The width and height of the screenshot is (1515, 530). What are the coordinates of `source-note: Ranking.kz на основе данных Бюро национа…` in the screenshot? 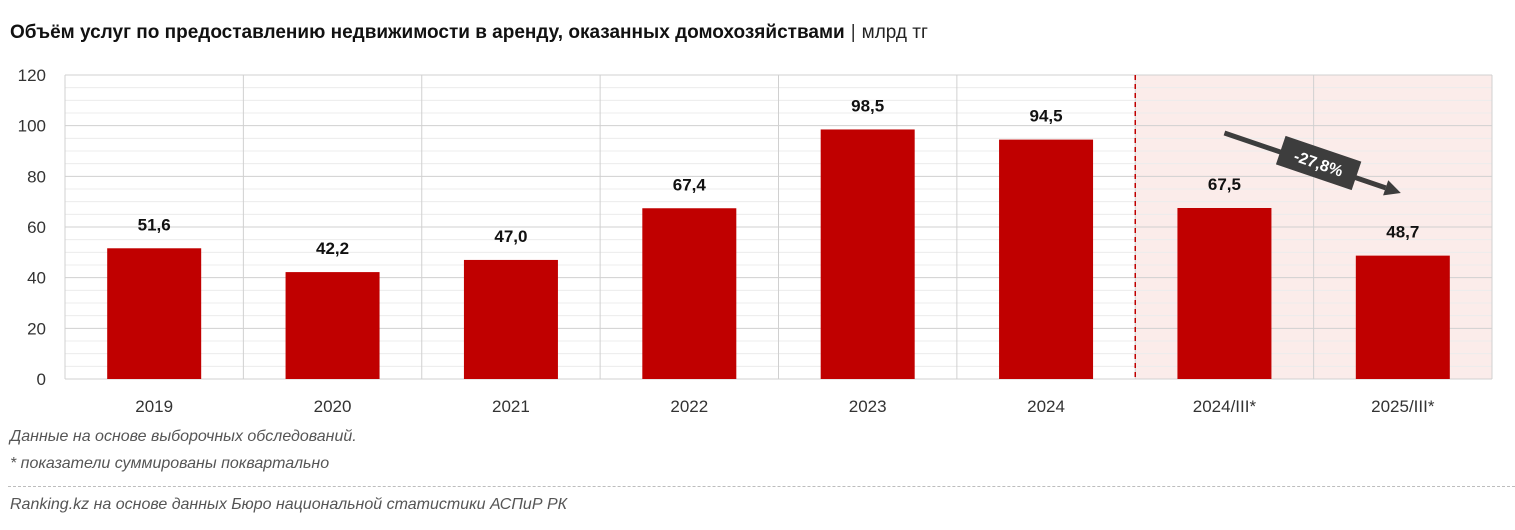 It's located at (289, 504).